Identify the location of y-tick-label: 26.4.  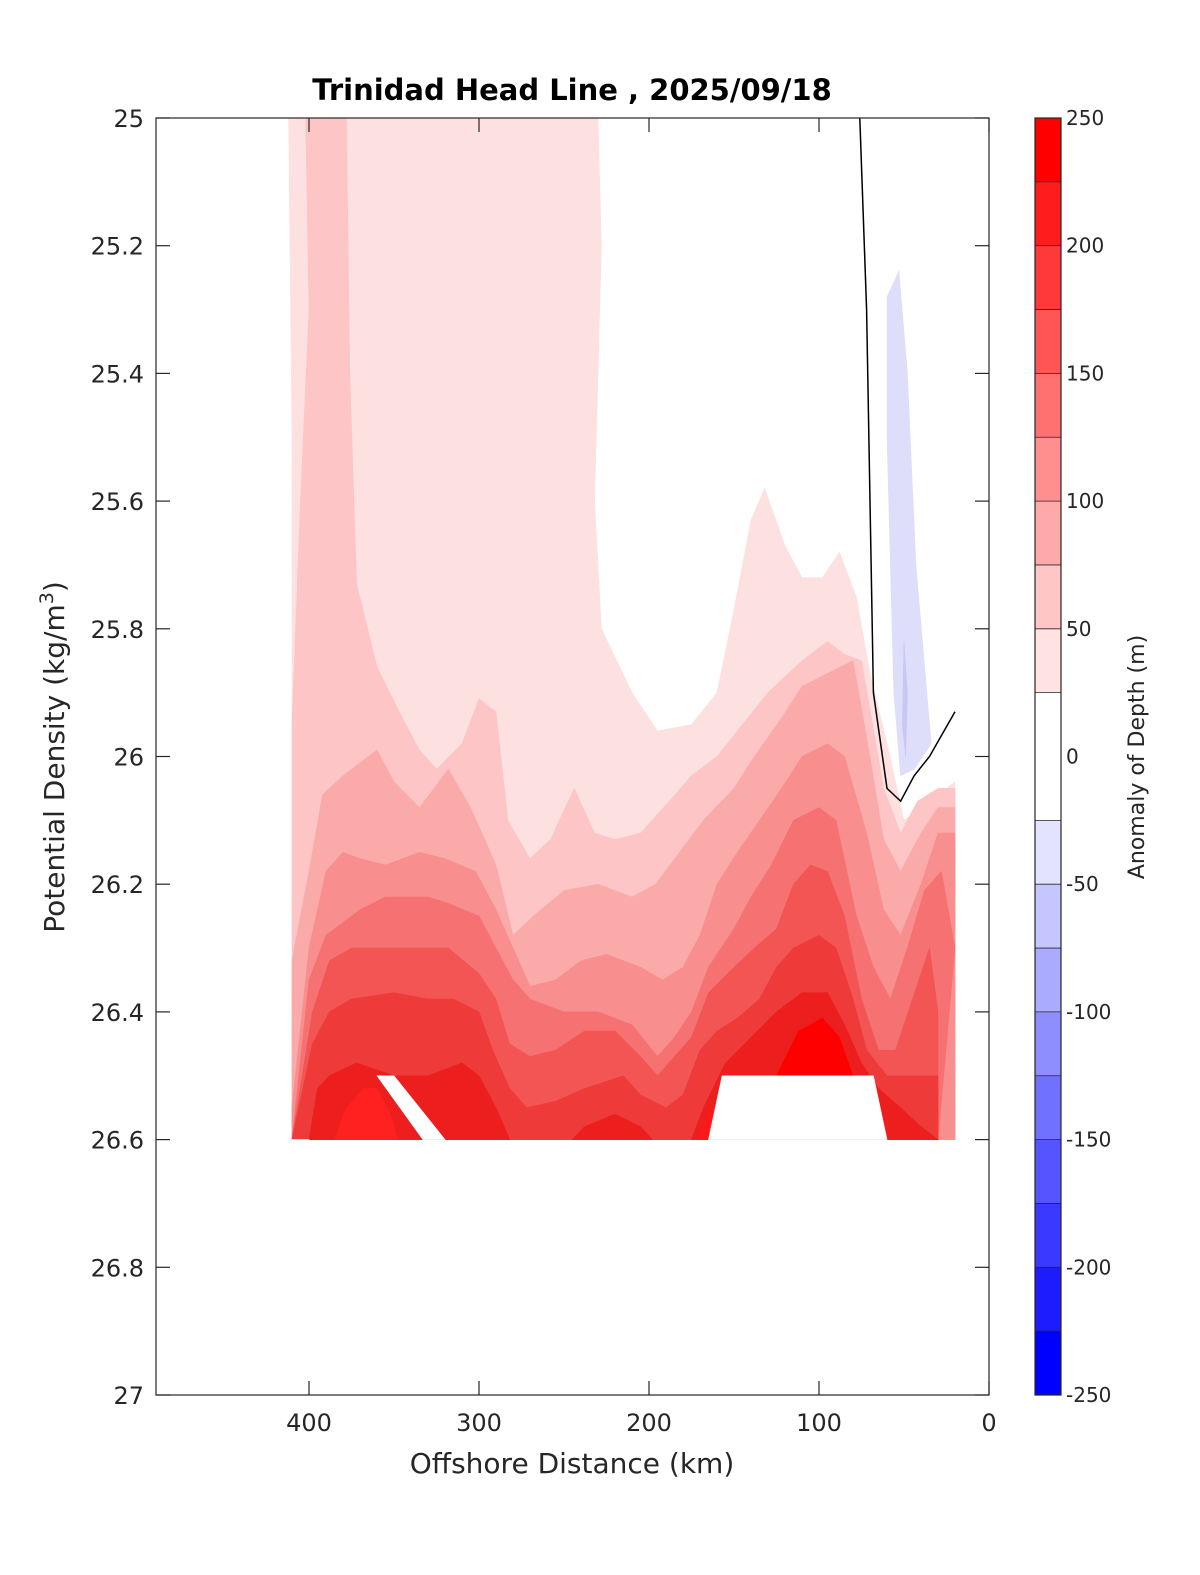
(117, 1013).